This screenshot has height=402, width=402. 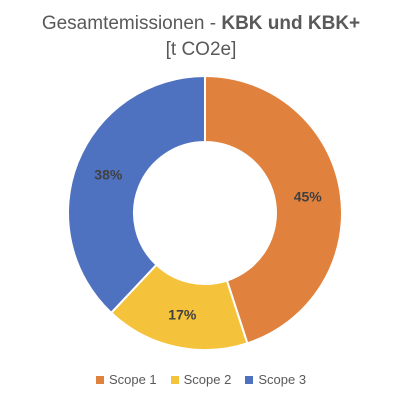 I want to click on legend-label-scope-2: Scope 2, so click(x=207, y=379).